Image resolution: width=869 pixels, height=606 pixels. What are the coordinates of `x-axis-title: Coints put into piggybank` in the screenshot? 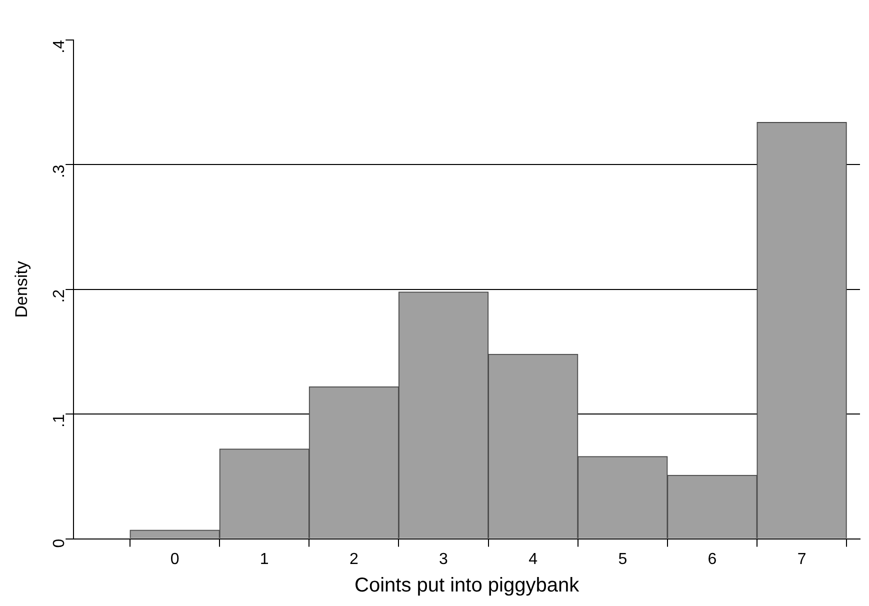 It's located at (467, 585).